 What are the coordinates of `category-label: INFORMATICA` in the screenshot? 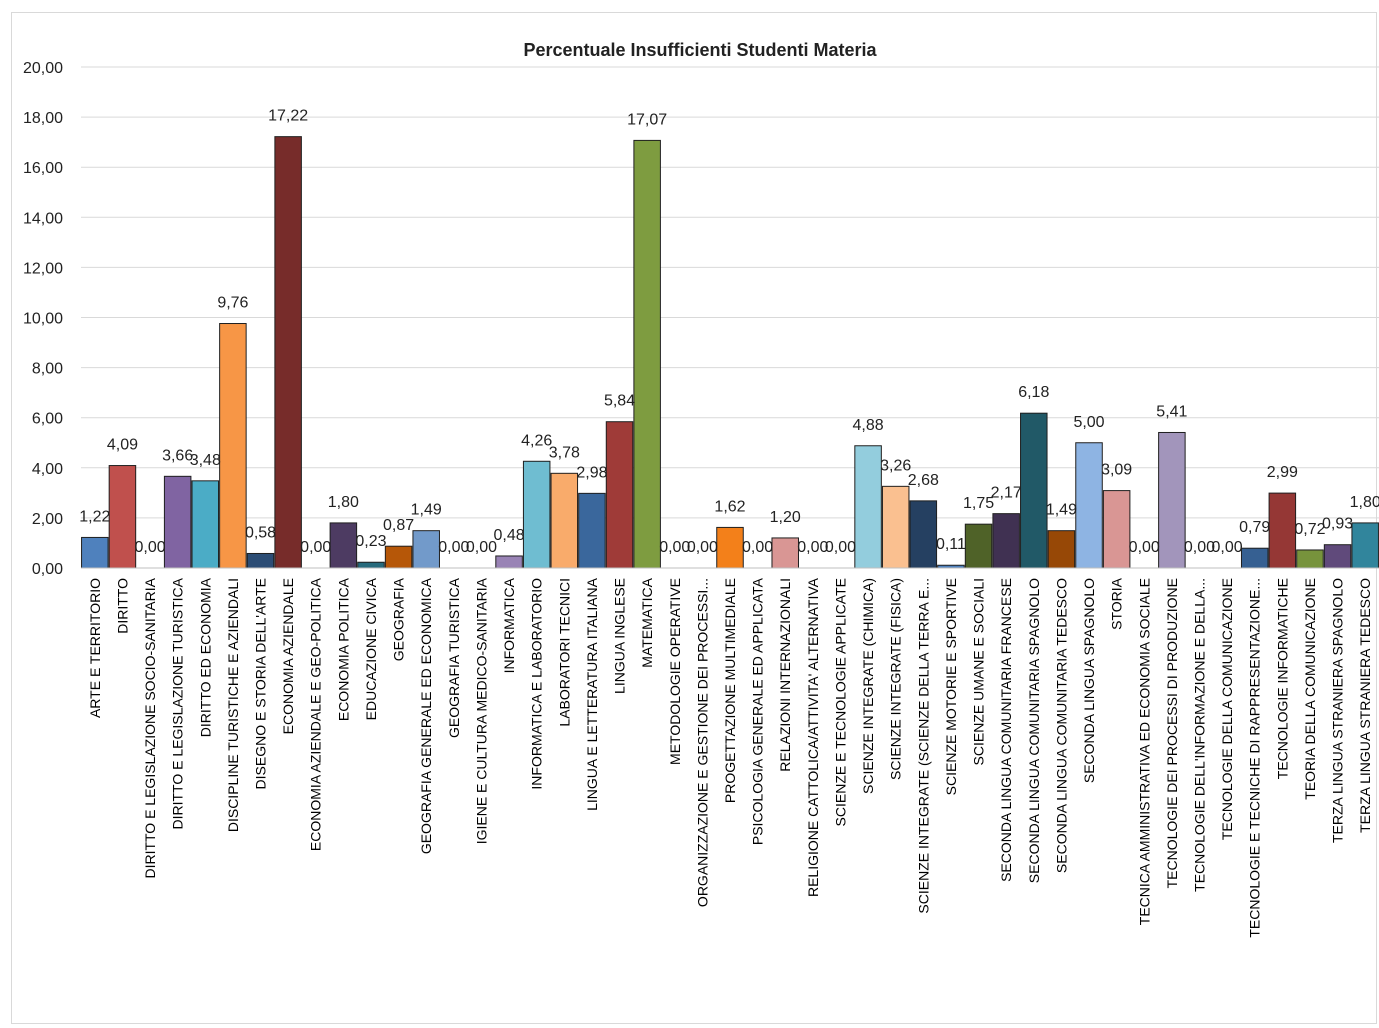 It's located at (509, 625).